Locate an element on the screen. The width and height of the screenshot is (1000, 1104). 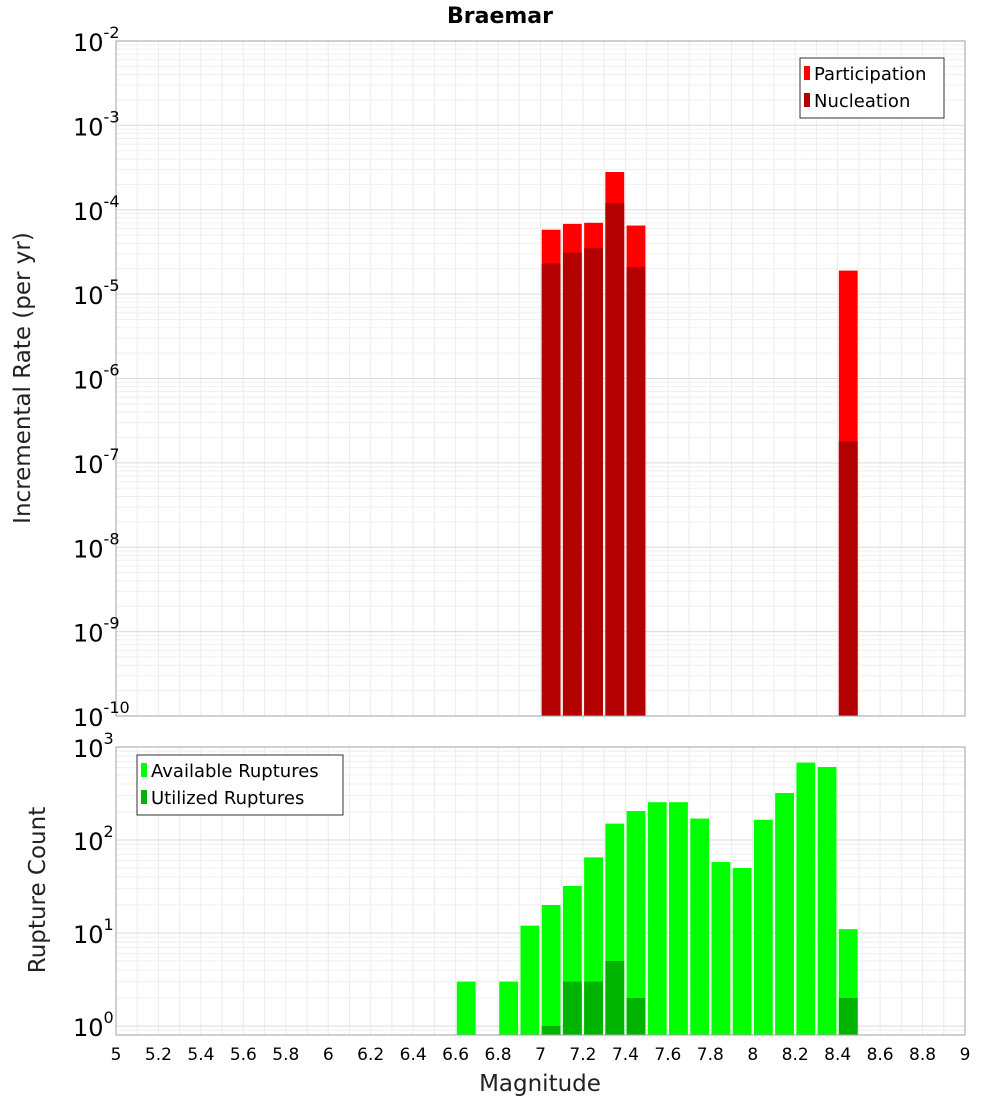
x-tick-label: 5.4 is located at coordinates (200, 1055).